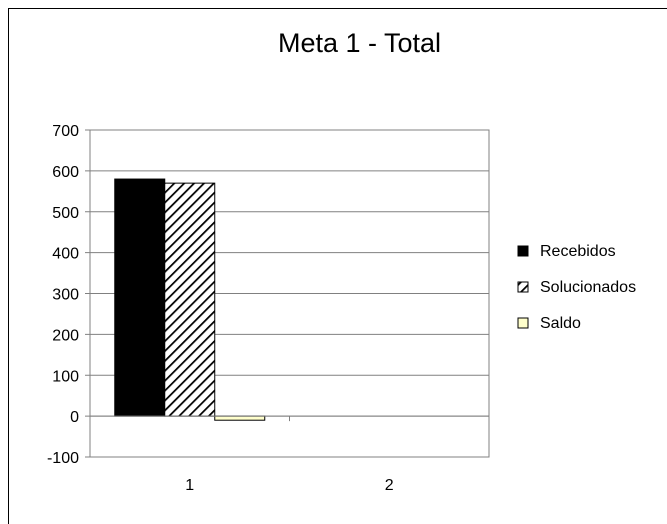 Image resolution: width=667 pixels, height=524 pixels. What do you see at coordinates (65, 213) in the screenshot?
I see `y-tick-label: 500` at bounding box center [65, 213].